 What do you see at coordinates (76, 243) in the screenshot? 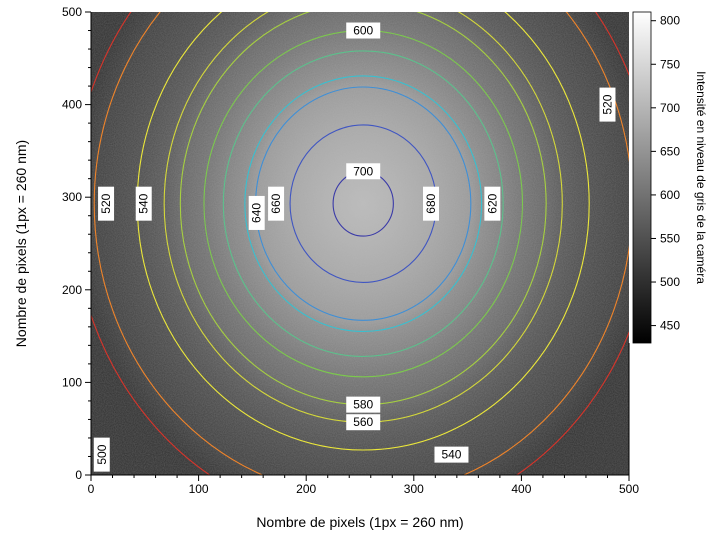
I see `y-ticks: 0 100 200 300 400 500` at bounding box center [76, 243].